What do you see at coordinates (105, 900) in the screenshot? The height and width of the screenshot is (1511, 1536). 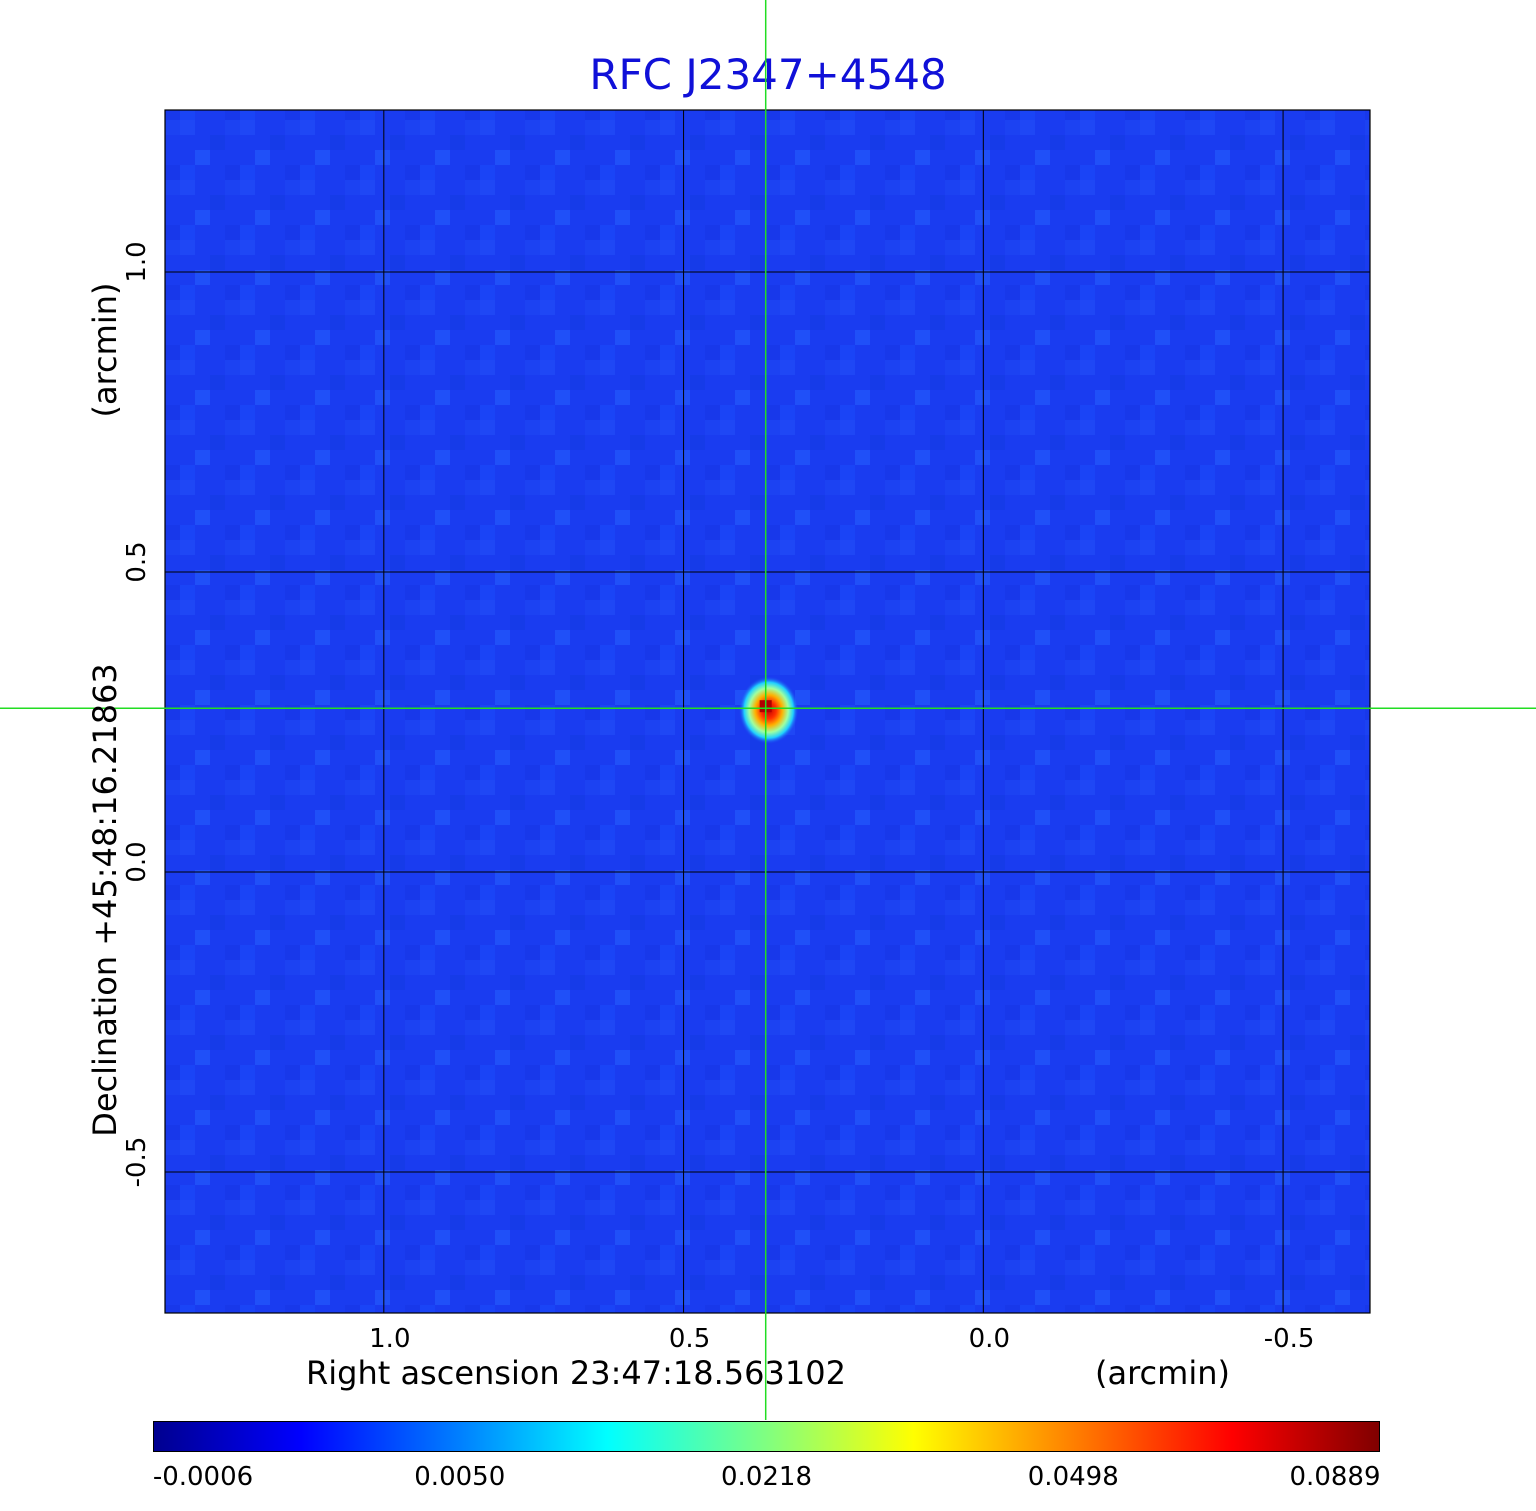 I see `y-axis-label: Declination +45:48:16.21863` at bounding box center [105, 900].